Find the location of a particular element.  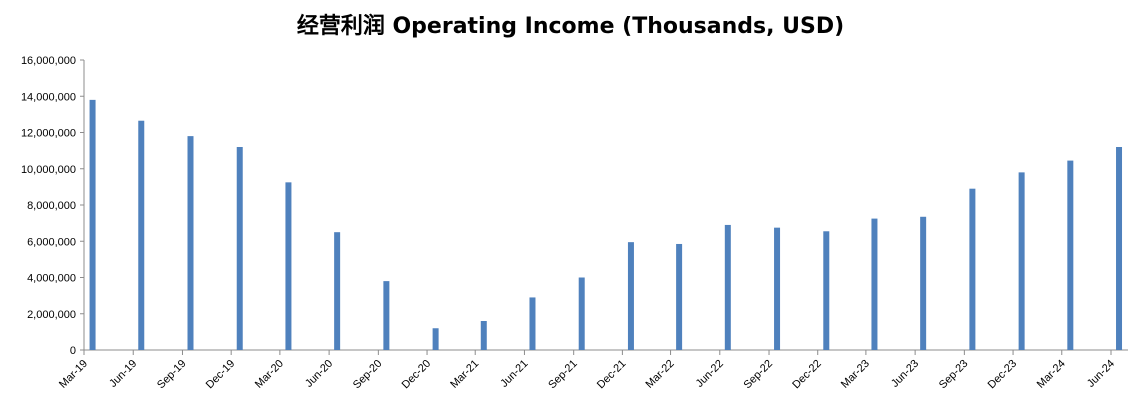

x-tick-label: Sep-20 is located at coordinates (368, 375).